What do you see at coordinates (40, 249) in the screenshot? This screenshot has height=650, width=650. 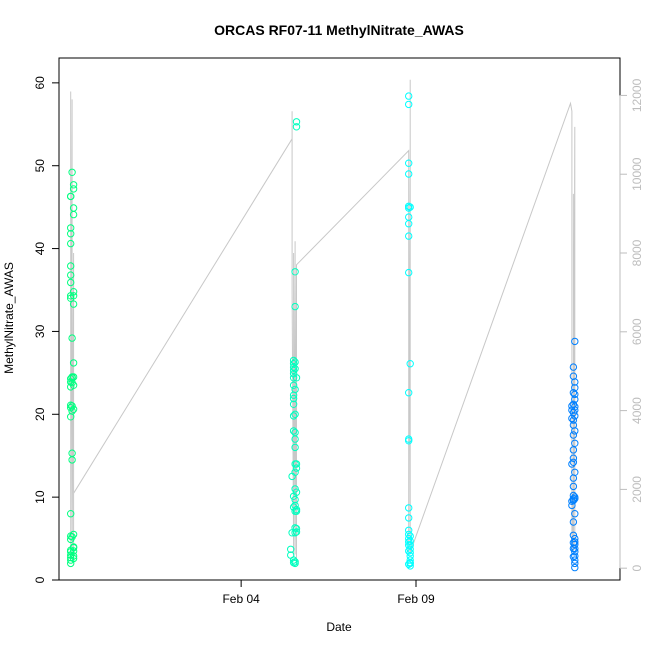 I see `y-tick-label: 40` at bounding box center [40, 249].